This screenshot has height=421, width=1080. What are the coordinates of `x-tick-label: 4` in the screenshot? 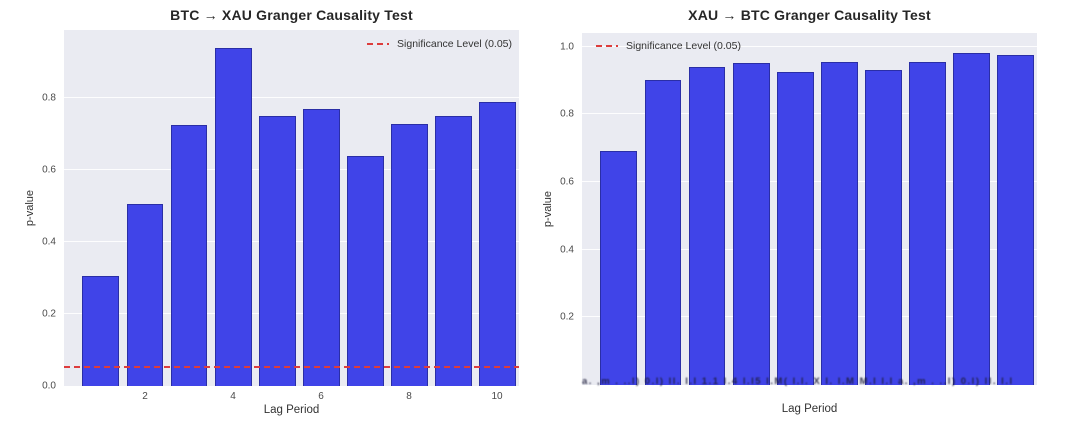 It's located at (233, 396).